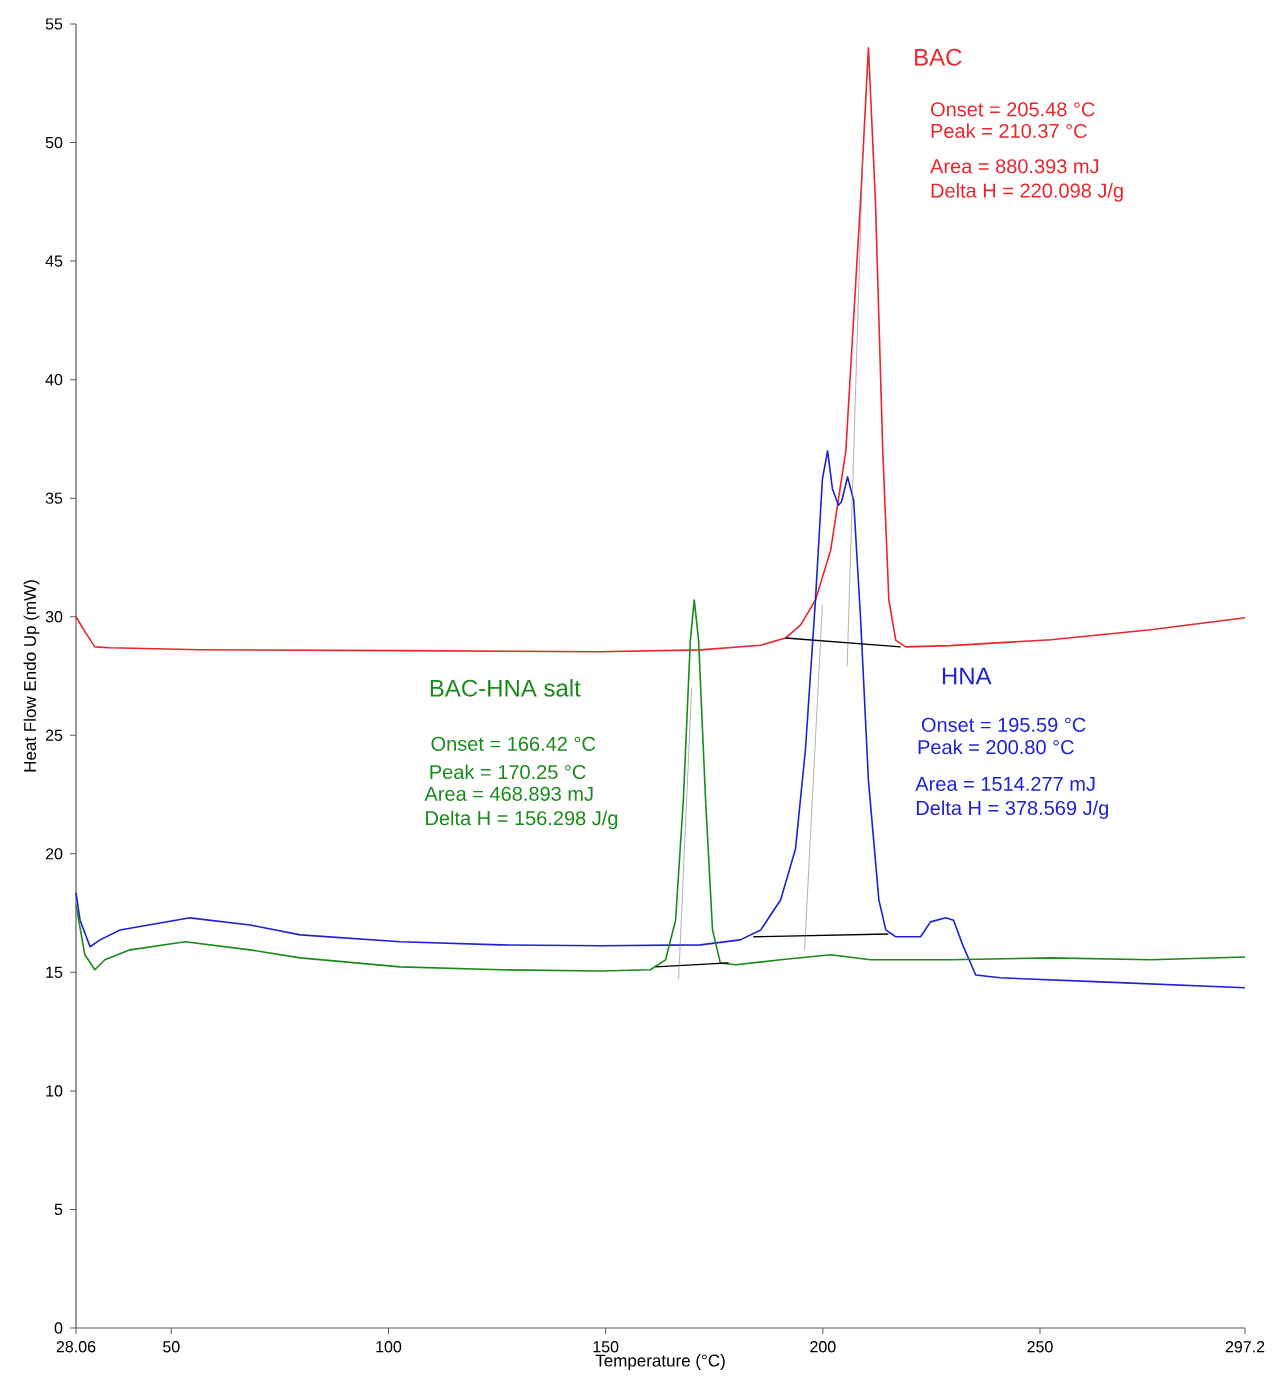 This screenshot has width=1272, height=1387. What do you see at coordinates (1245, 1347) in the screenshot?
I see `x-tick-label: 297.2` at bounding box center [1245, 1347].